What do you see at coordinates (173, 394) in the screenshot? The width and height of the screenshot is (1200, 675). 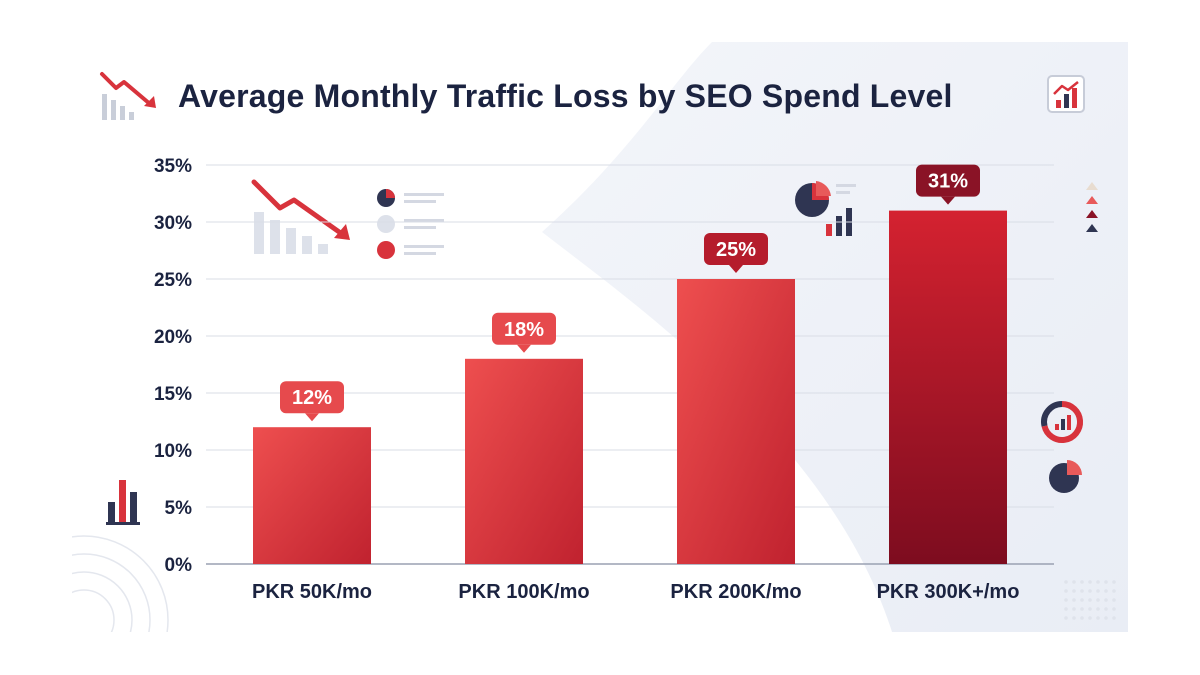 I see `y-tick-label: 15%` at bounding box center [173, 394].